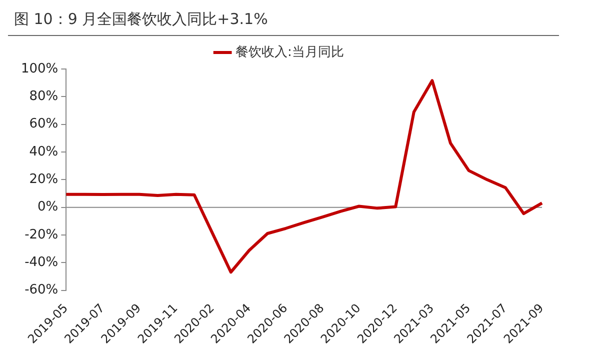 This screenshot has height=363, width=600. I want to click on y-tick-label: -20%, so click(41, 234).